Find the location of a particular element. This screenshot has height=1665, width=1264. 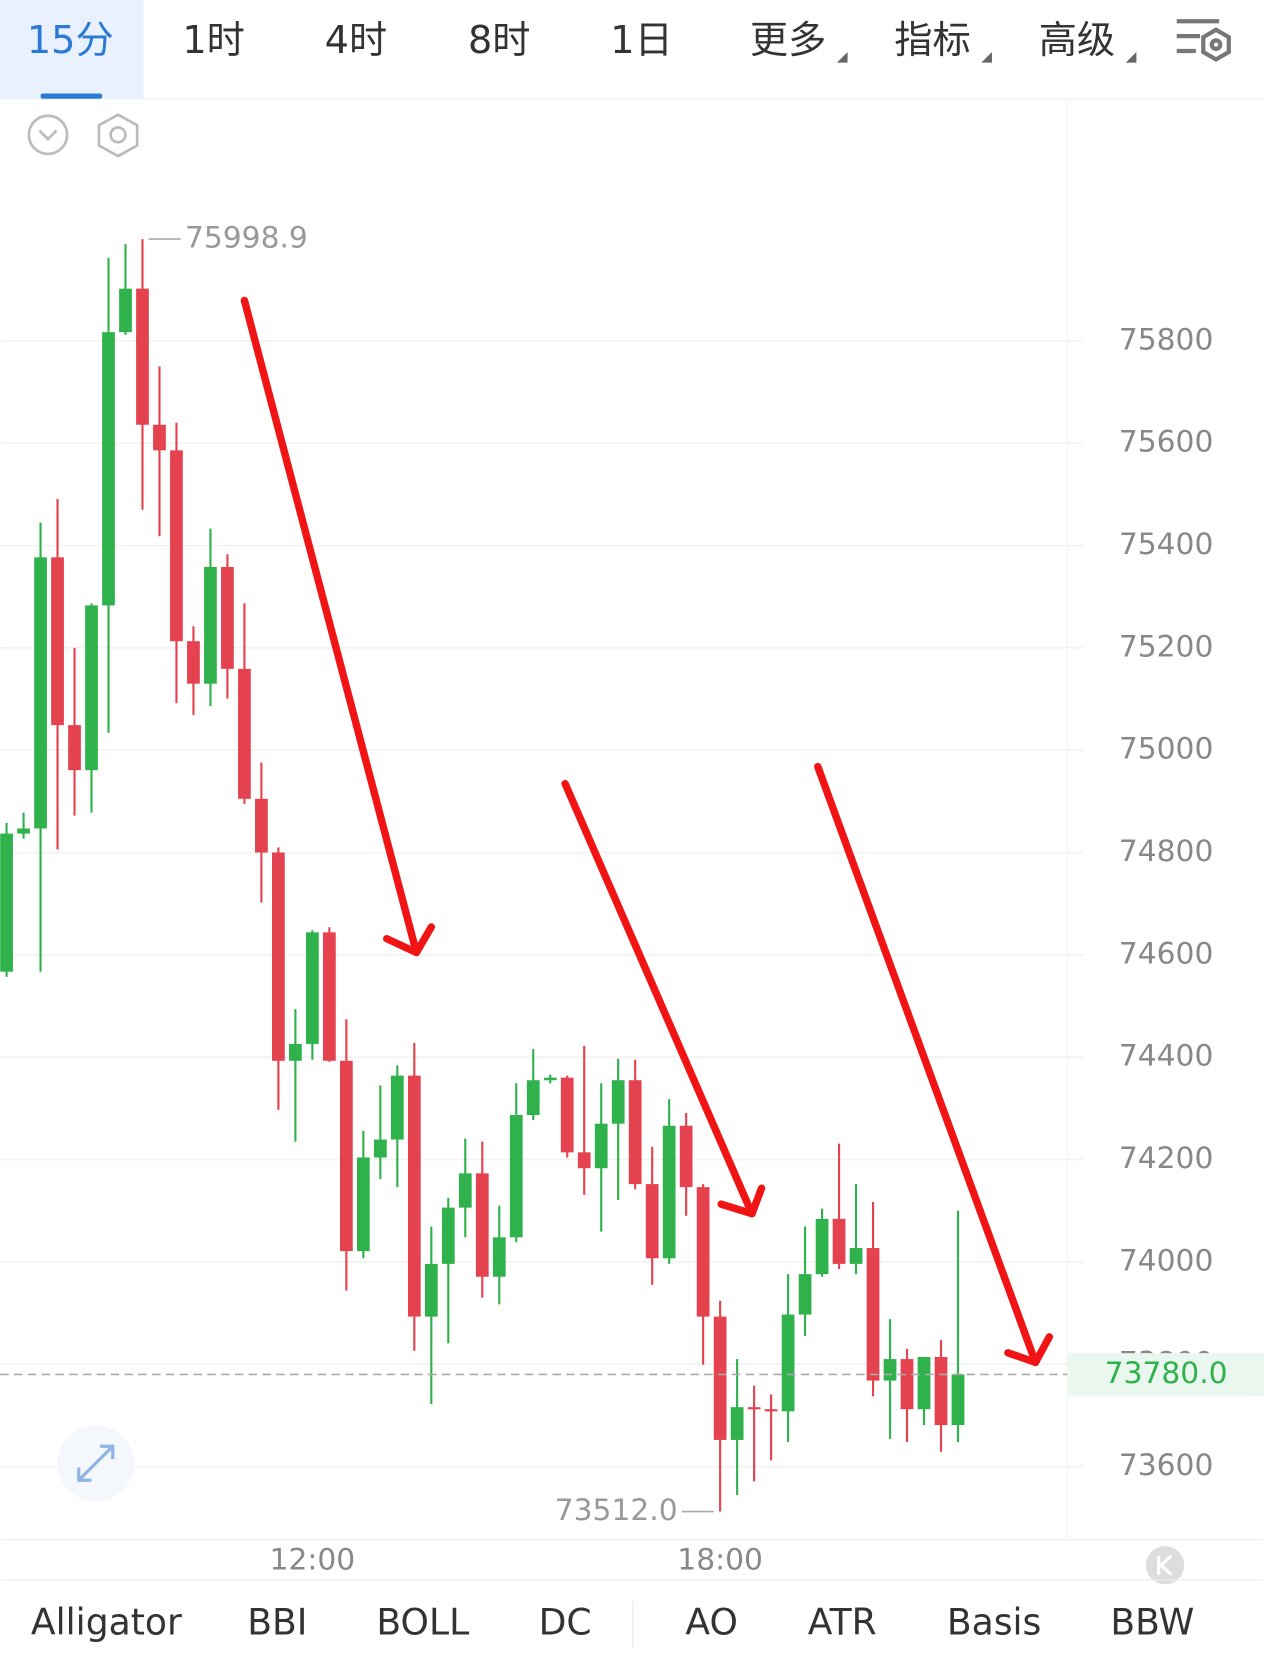

y-tick-label: 74200 is located at coordinates (1166, 1158).